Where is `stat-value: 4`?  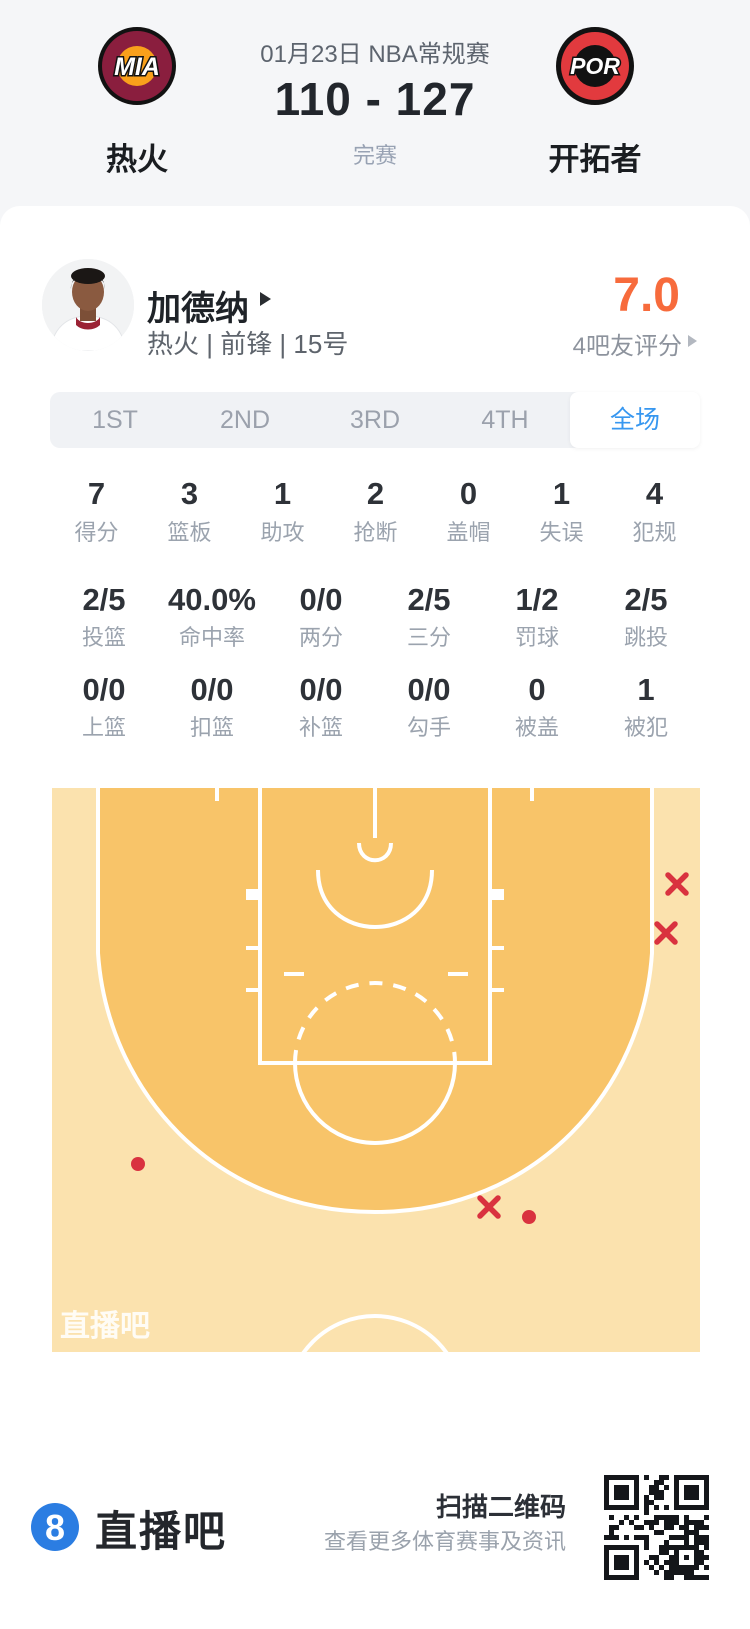 stat-value: 4 is located at coordinates (654, 493).